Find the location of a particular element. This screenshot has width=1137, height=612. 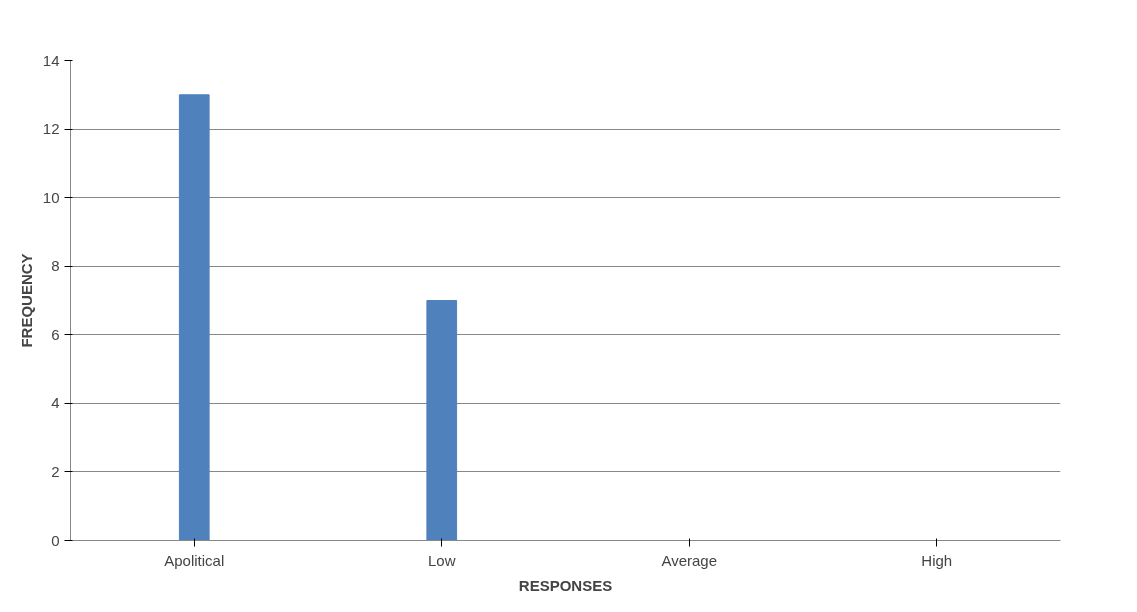

x-tick-label: Apolitical is located at coordinates (194, 560).